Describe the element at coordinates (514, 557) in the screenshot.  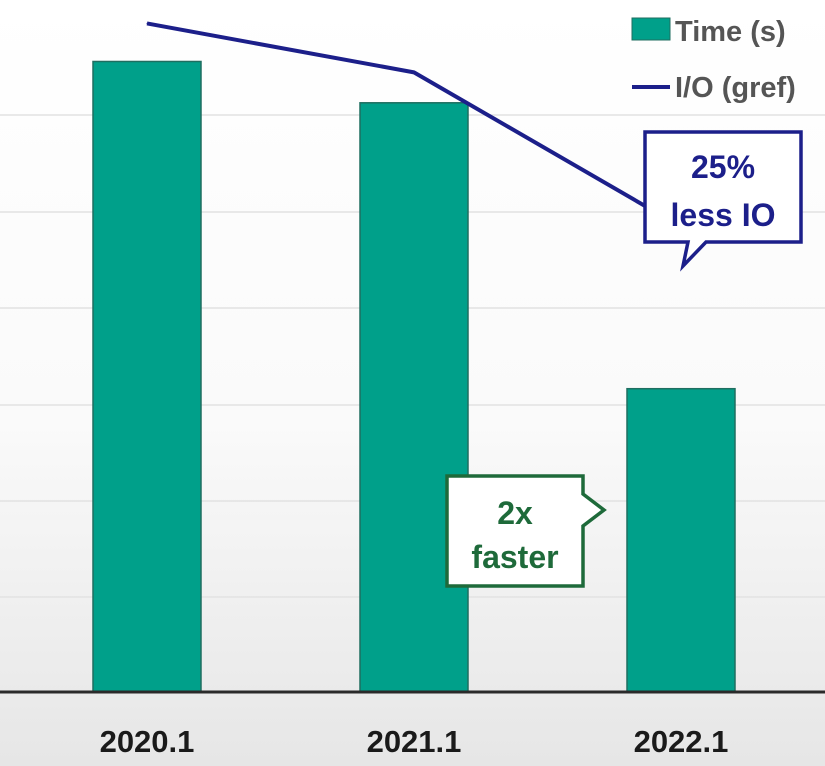
I see `callout-faster-line-2: faster` at that location.